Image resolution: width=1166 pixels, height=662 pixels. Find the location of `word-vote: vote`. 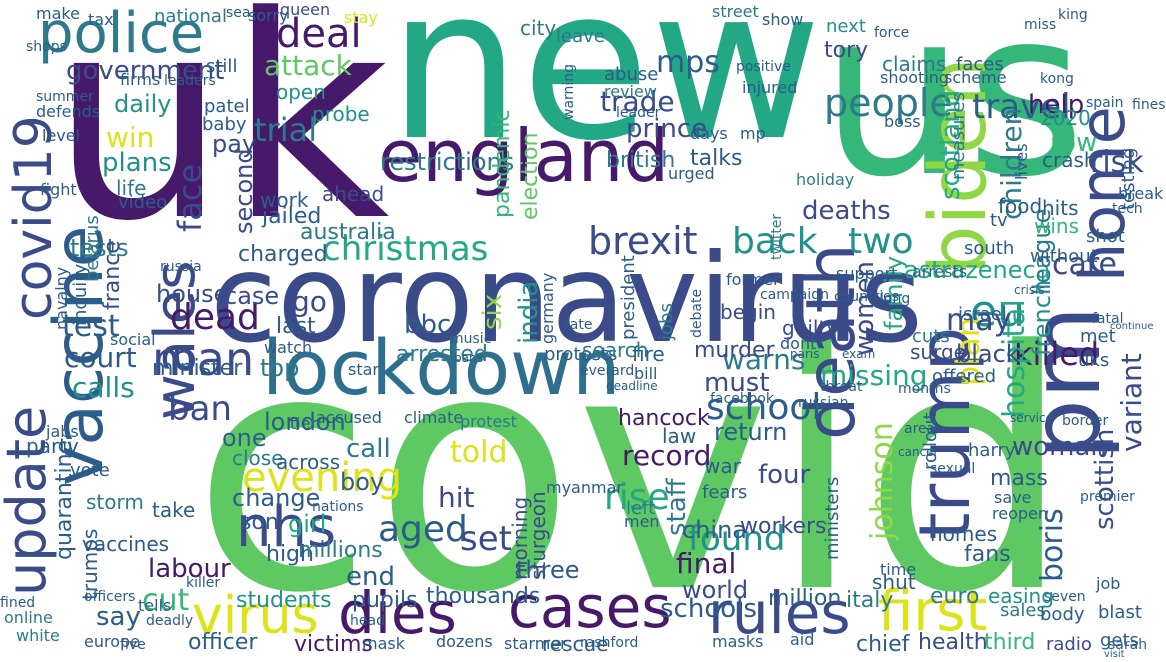

word-vote: vote is located at coordinates (90, 470).